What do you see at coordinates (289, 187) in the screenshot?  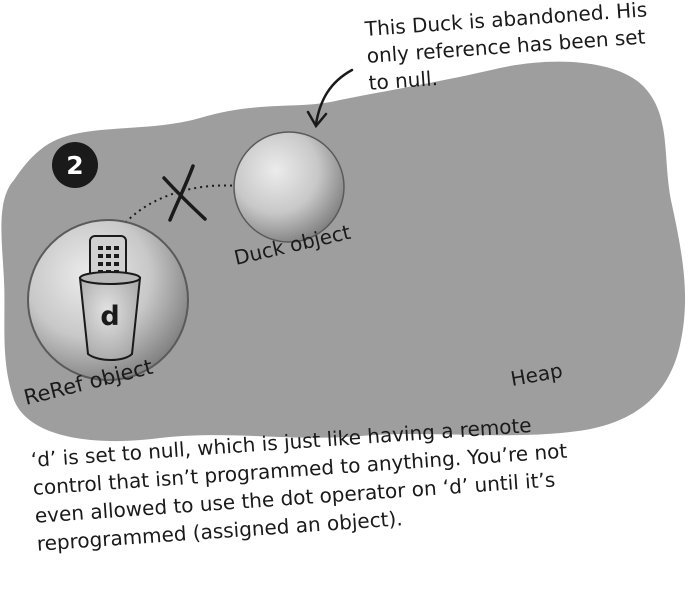 I see `duck-object` at bounding box center [289, 187].